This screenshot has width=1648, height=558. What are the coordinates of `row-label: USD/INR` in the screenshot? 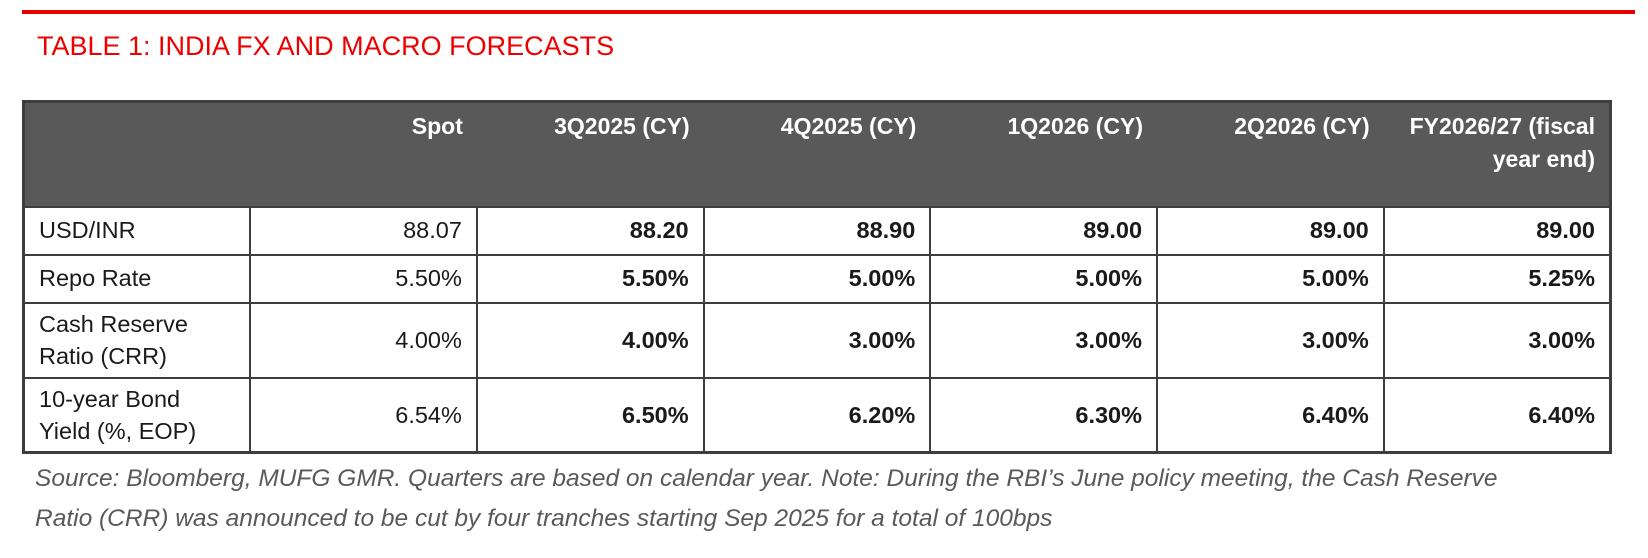 It's located at (137, 230).